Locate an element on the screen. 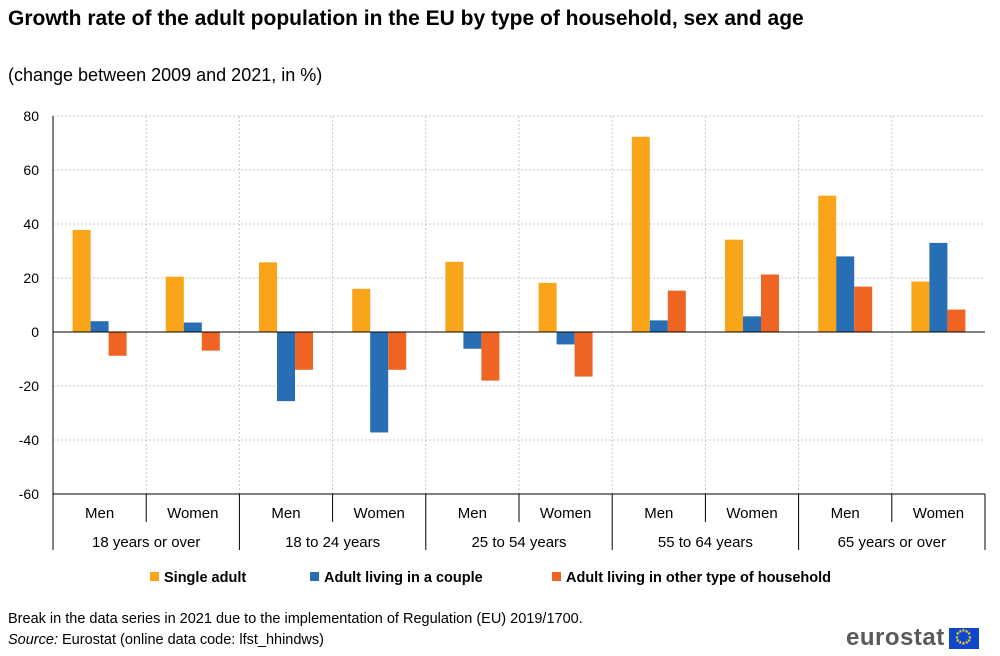  y-tick-label: 40 is located at coordinates (31, 224).